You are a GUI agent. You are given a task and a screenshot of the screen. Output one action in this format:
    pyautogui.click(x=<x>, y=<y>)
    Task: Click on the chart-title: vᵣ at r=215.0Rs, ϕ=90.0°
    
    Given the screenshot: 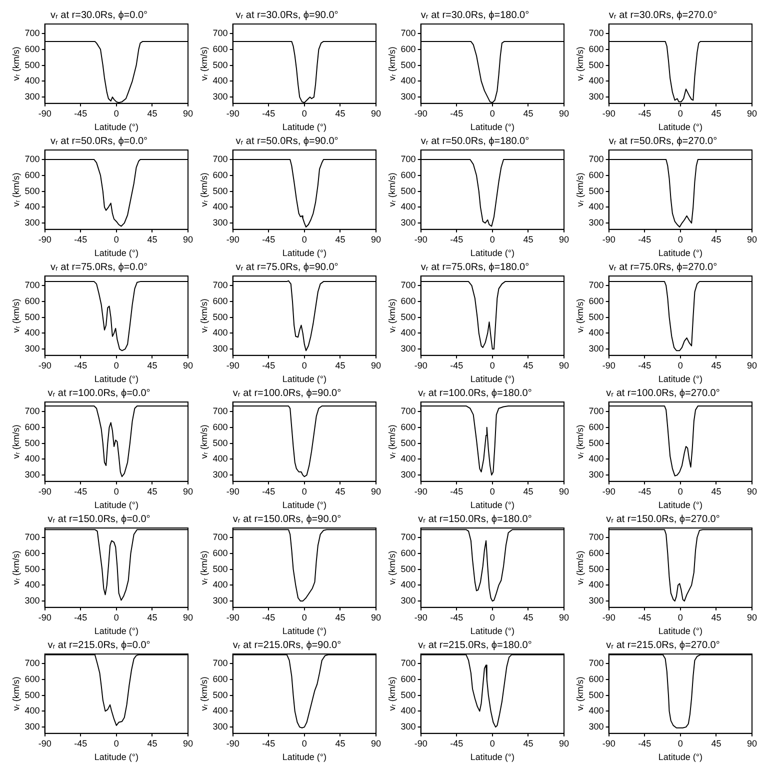 What is the action you would take?
    pyautogui.click(x=287, y=645)
    